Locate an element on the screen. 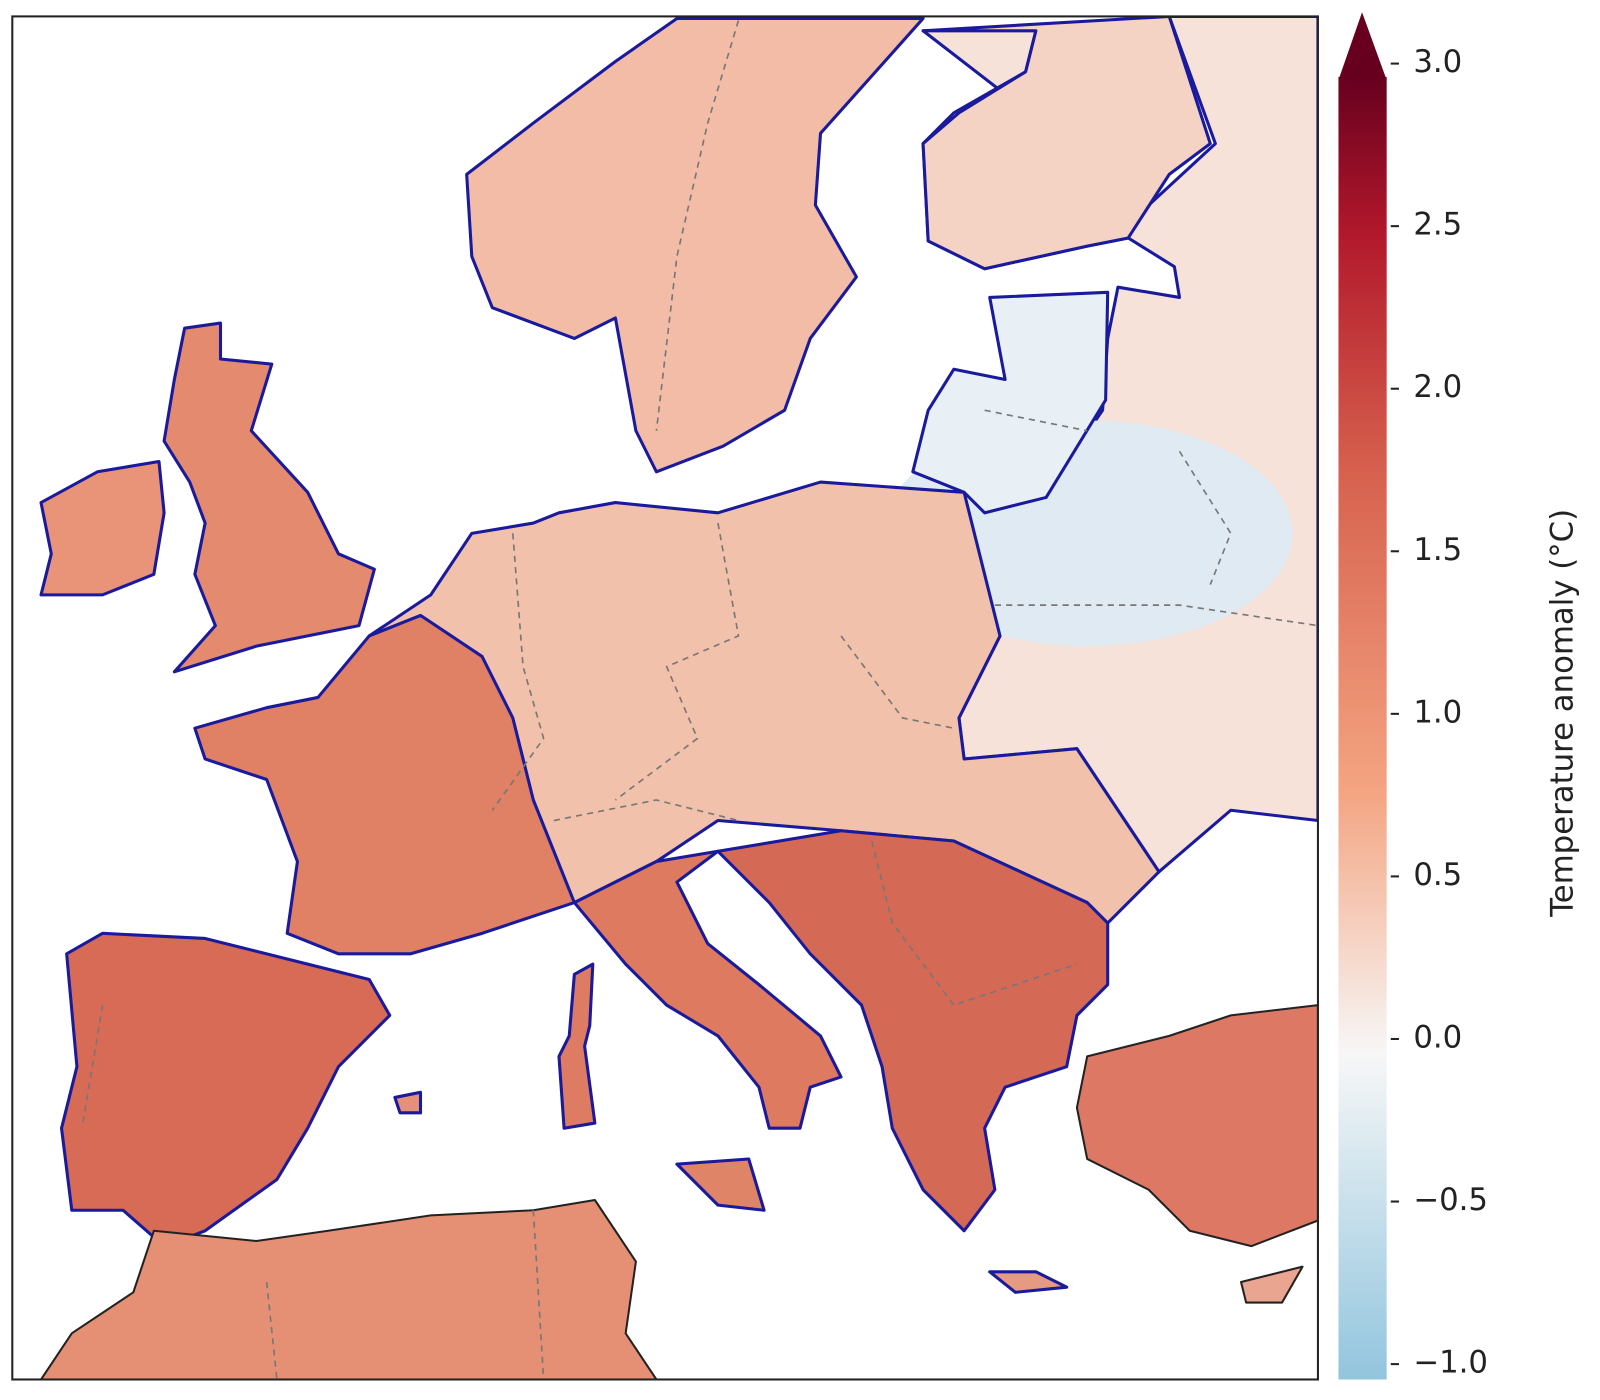  colorbar-tick-label: −1.0 is located at coordinates (1450, 1363).